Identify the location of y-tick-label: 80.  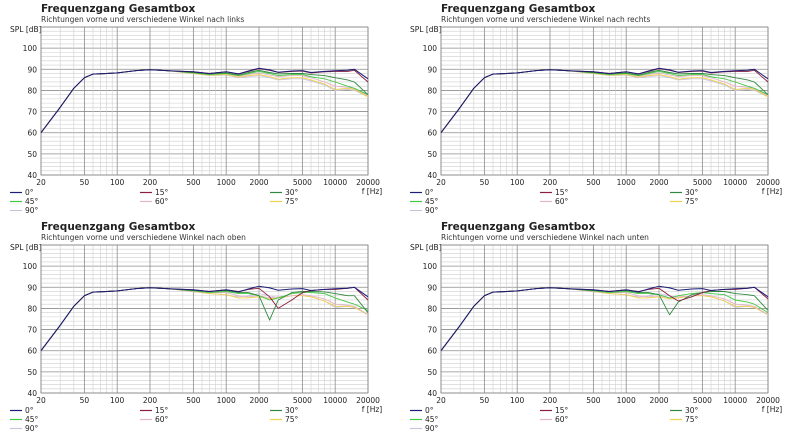
(432, 308).